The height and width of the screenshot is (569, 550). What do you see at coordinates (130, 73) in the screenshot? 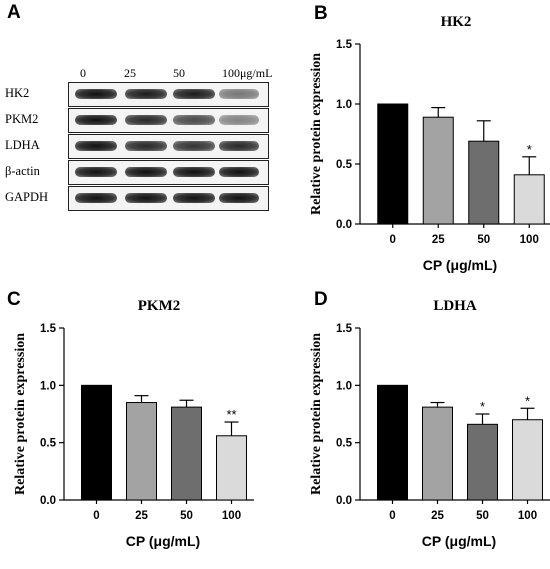
I see `blot-concentration-25: 25` at bounding box center [130, 73].